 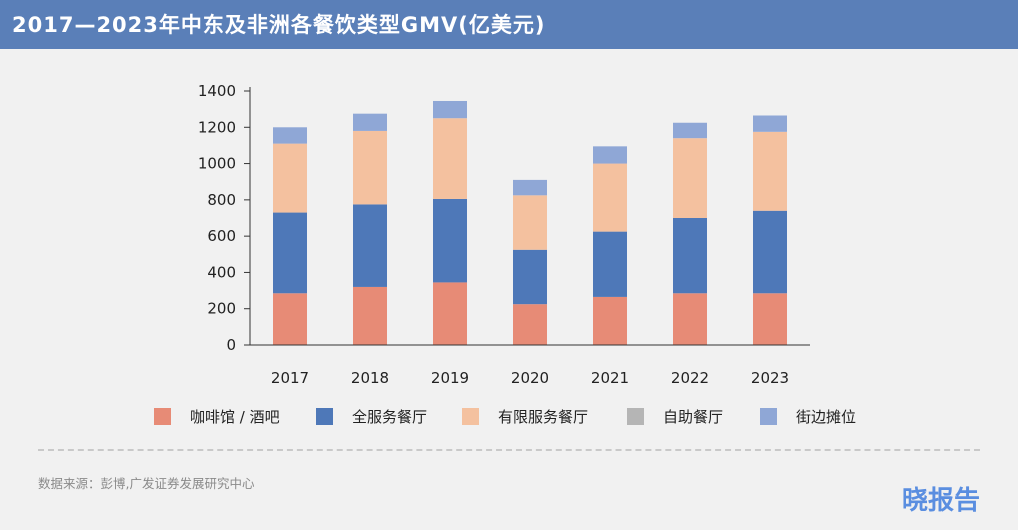 I want to click on x-axis: 2017 2018 2019 2020 2021 2022 2023, so click(x=530, y=365).